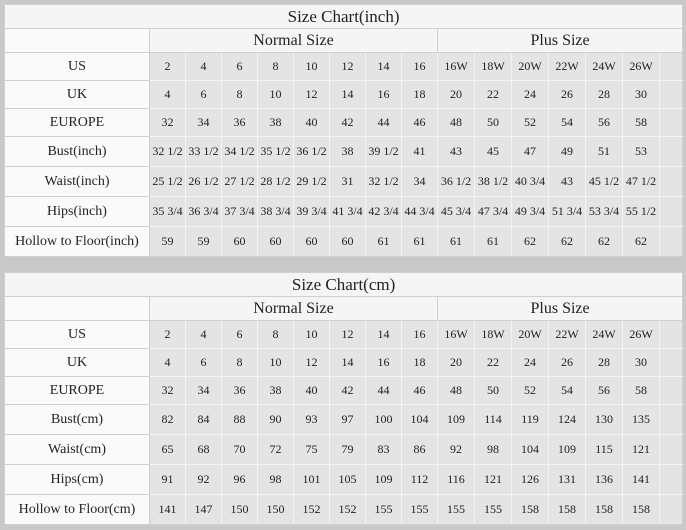 The width and height of the screenshot is (686, 530). I want to click on size-value-cell: 70, so click(239, 449).